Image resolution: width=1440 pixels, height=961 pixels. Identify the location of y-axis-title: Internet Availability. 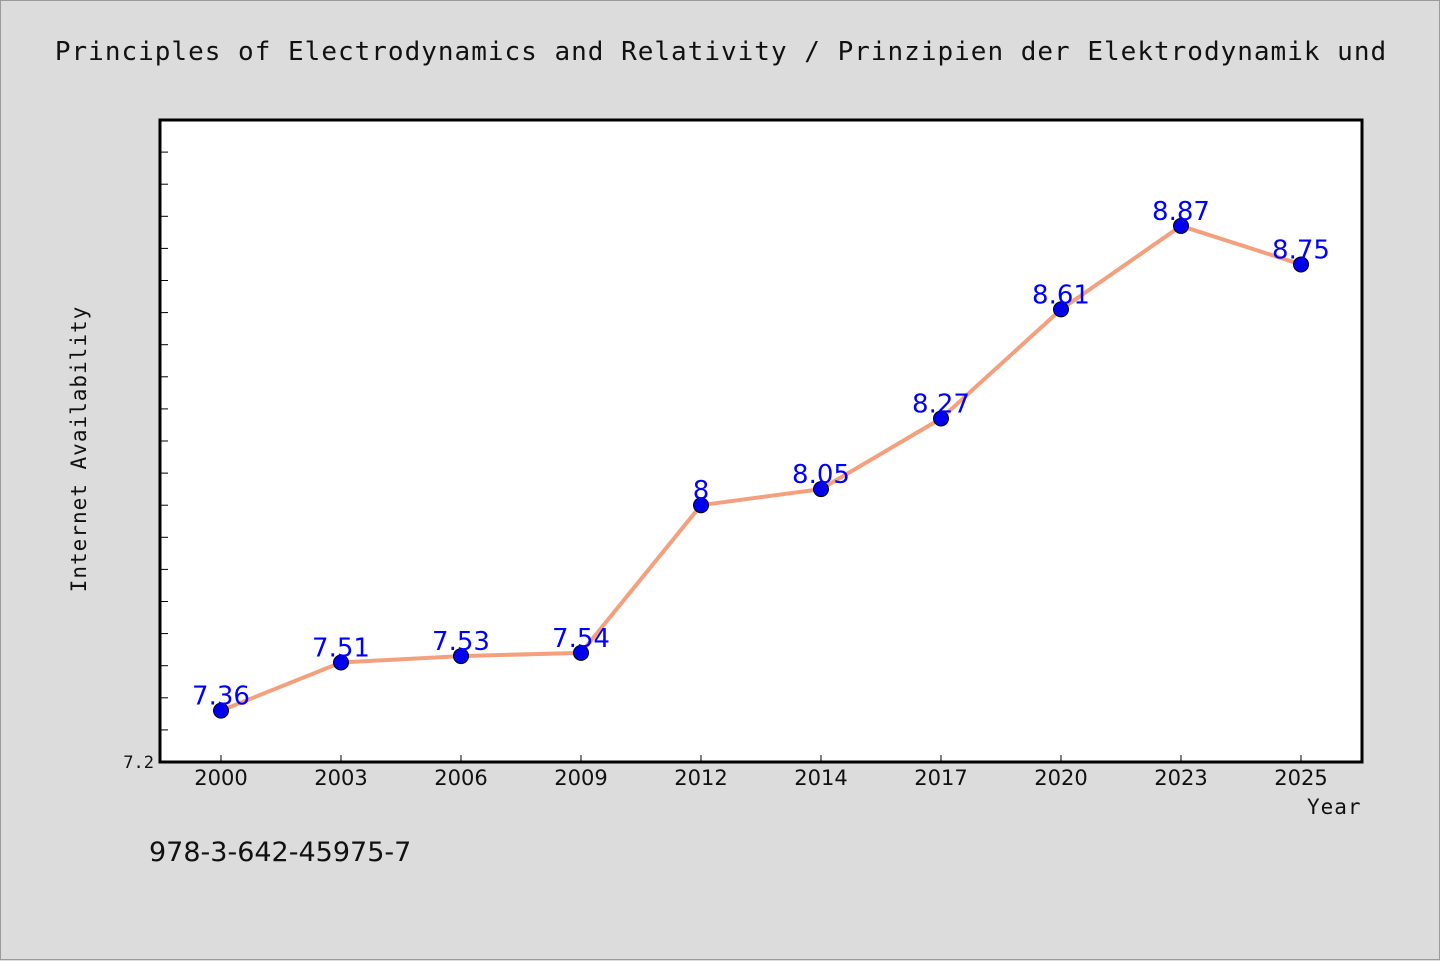
(79, 449).